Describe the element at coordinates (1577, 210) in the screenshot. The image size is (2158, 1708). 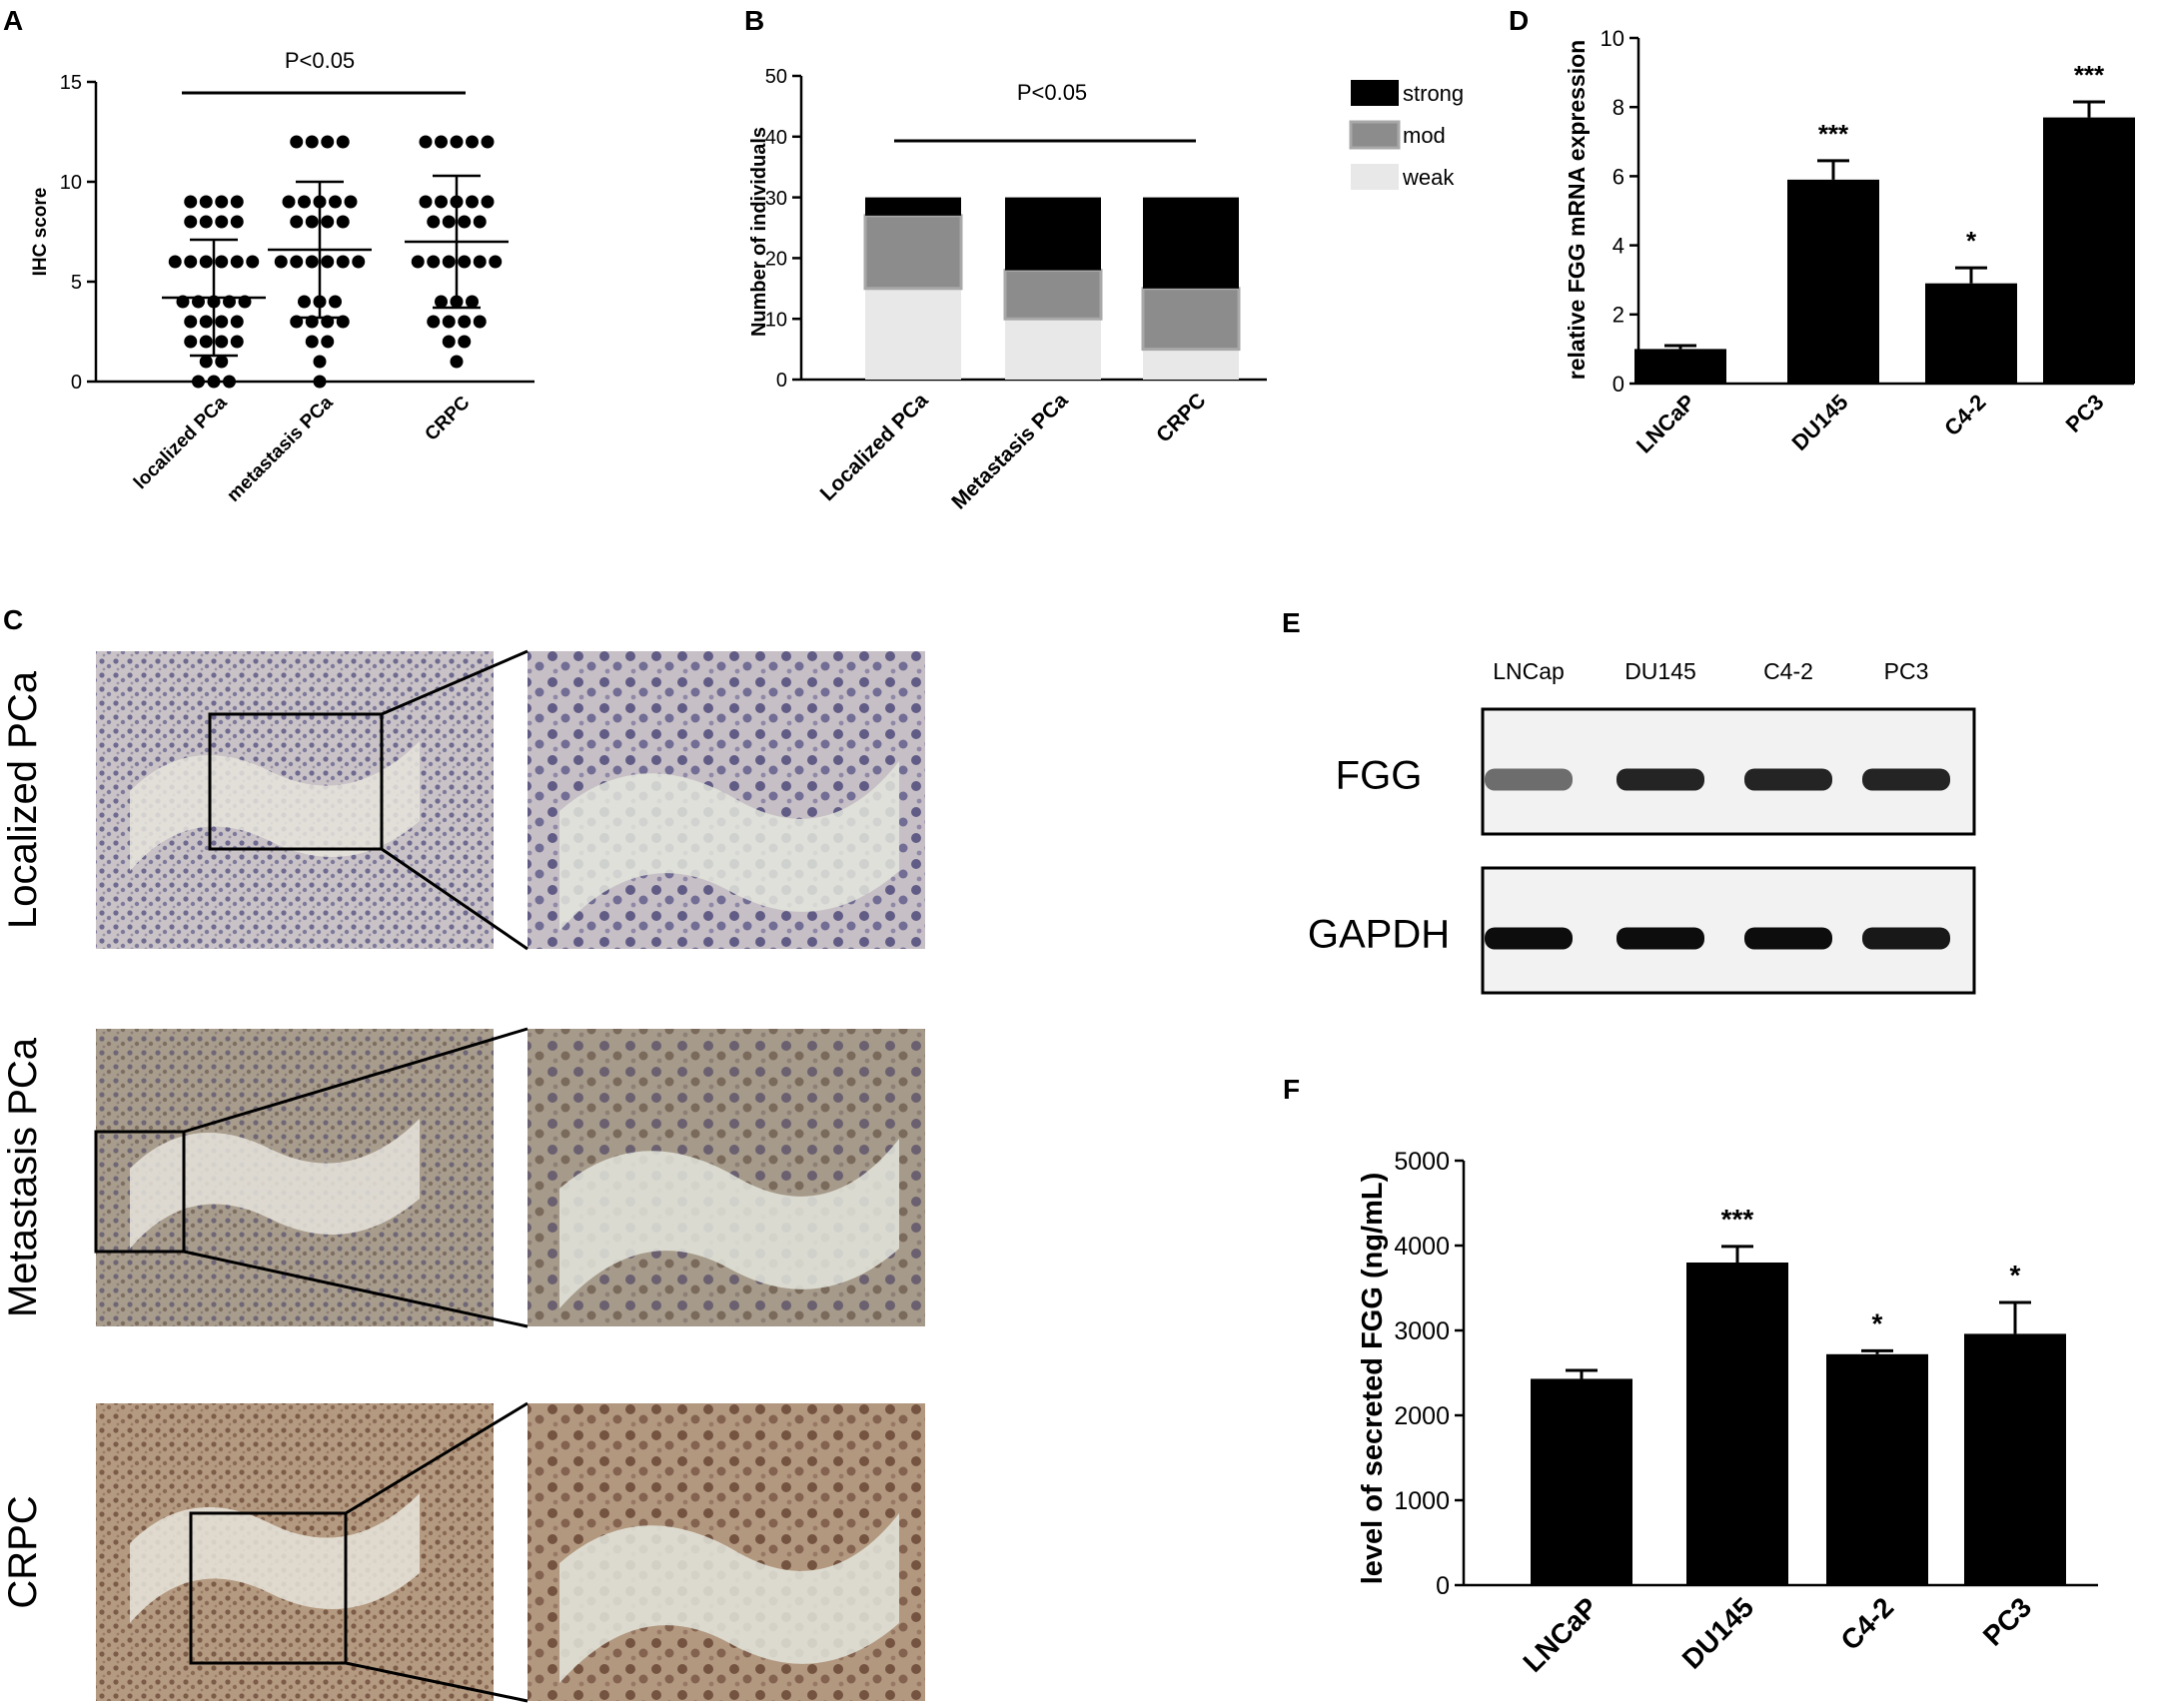
I see `panel-d-y-label: relative FGG mRNA expression` at that location.